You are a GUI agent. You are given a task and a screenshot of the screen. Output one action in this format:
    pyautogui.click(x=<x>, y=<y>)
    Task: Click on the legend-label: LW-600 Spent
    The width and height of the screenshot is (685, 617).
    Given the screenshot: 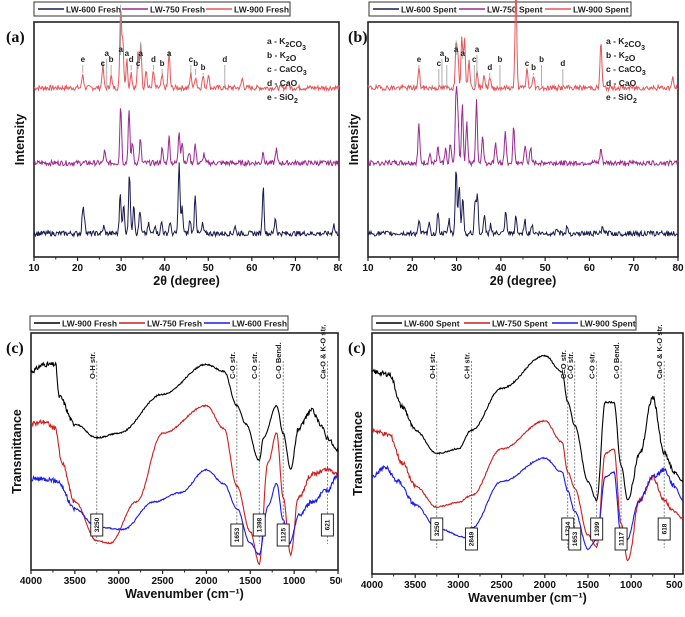 What is the action you would take?
    pyautogui.click(x=429, y=10)
    